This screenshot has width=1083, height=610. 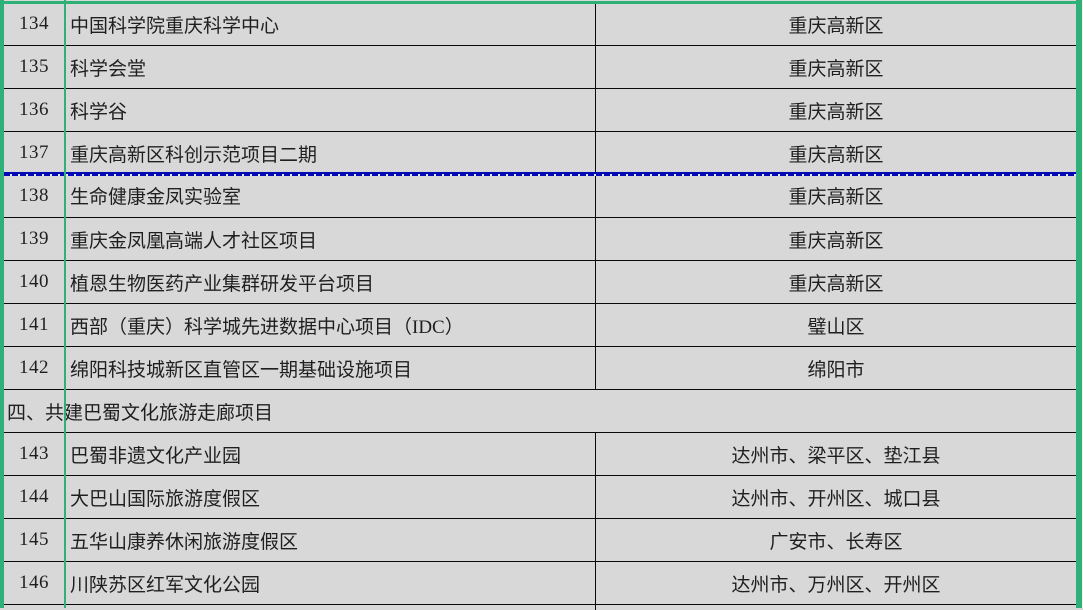 What do you see at coordinates (34, 109) in the screenshot?
I see `row-number-cell: 136` at bounding box center [34, 109].